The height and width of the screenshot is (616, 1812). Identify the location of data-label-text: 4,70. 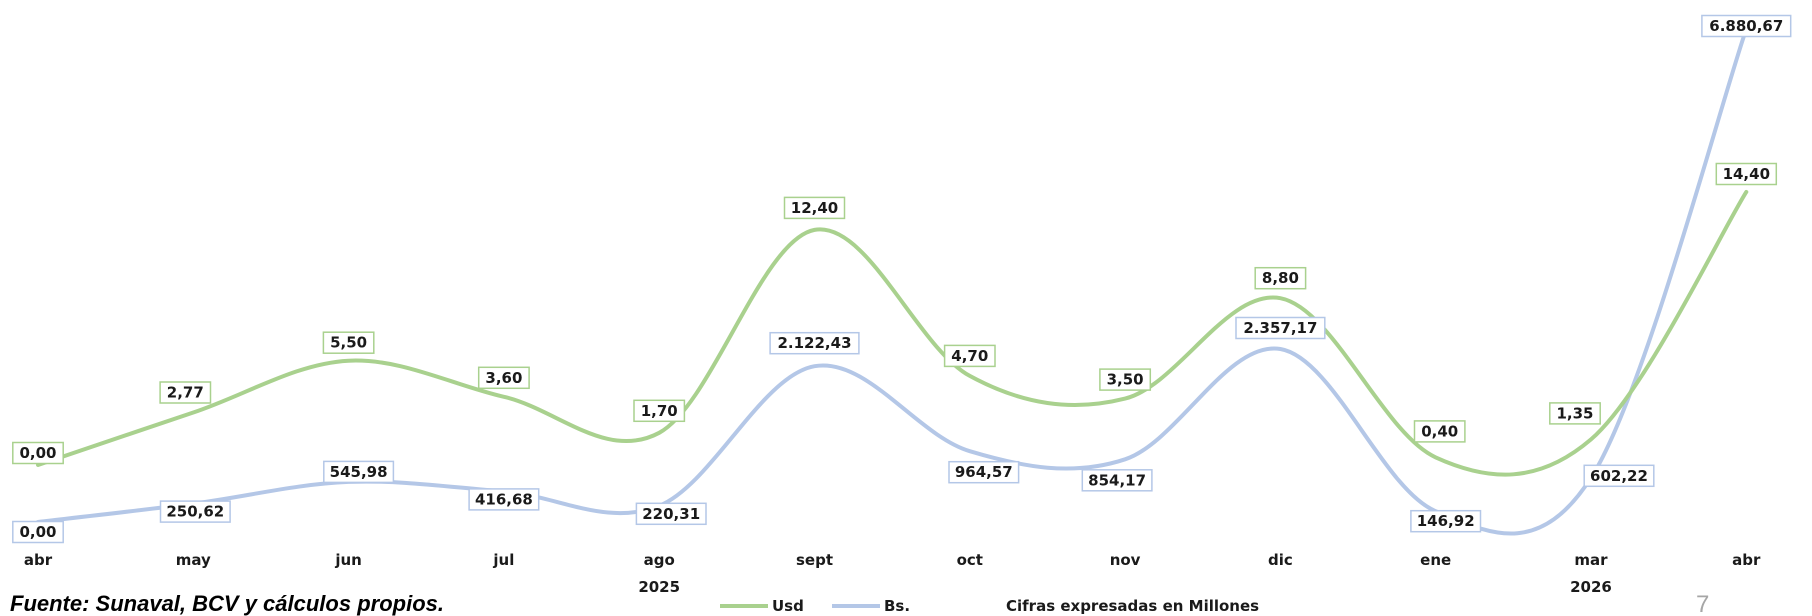
(969, 356).